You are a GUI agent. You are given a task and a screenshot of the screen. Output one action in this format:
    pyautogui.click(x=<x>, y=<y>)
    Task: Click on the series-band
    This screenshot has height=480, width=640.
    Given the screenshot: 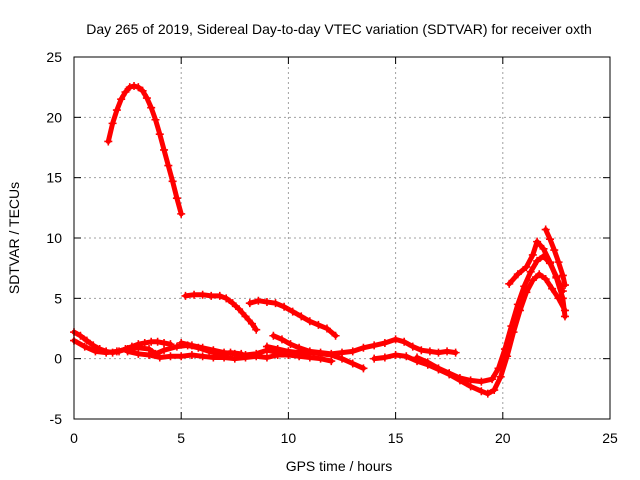 What is the action you would take?
    pyautogui.click(x=537, y=279)
    